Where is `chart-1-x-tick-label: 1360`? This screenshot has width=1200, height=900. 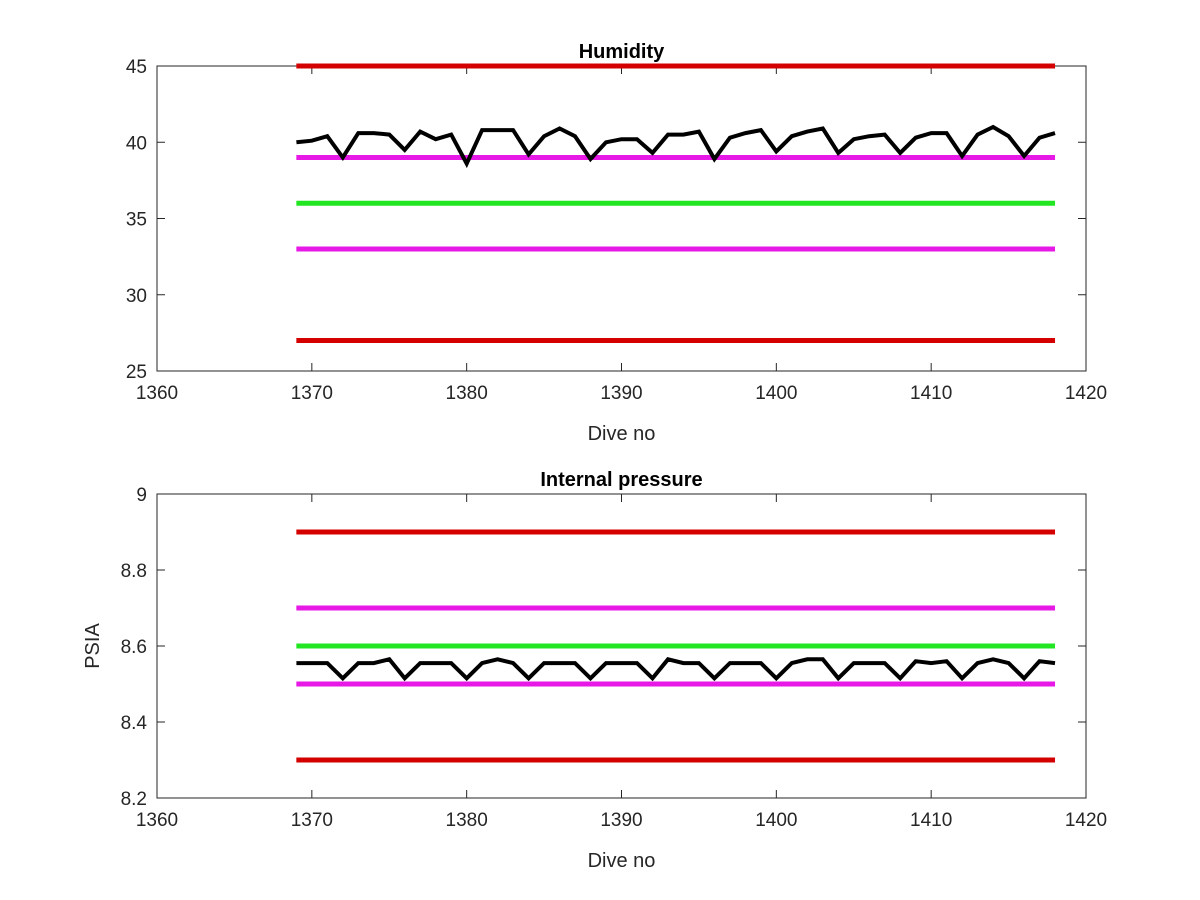 chart-1-x-tick-label: 1360 is located at coordinates (157, 393).